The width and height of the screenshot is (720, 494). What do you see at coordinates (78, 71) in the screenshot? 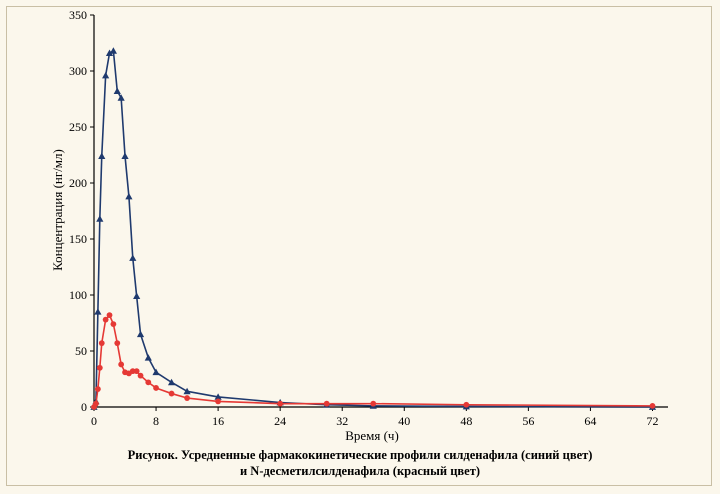
I see `y-tick-label: 300` at bounding box center [78, 71].